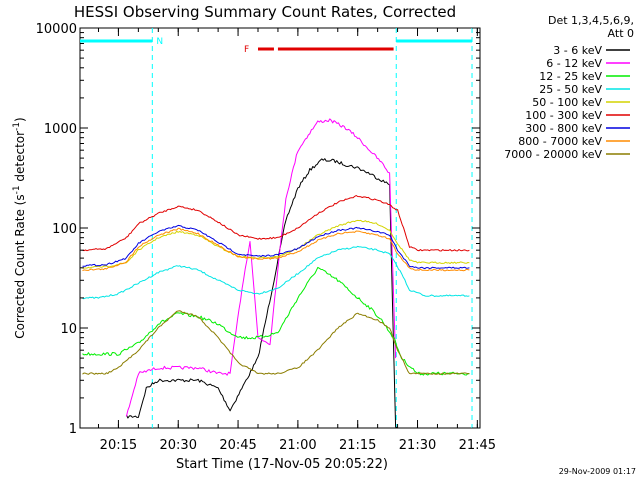  I want to click on x-tick-label: 20:15, so click(118, 445).